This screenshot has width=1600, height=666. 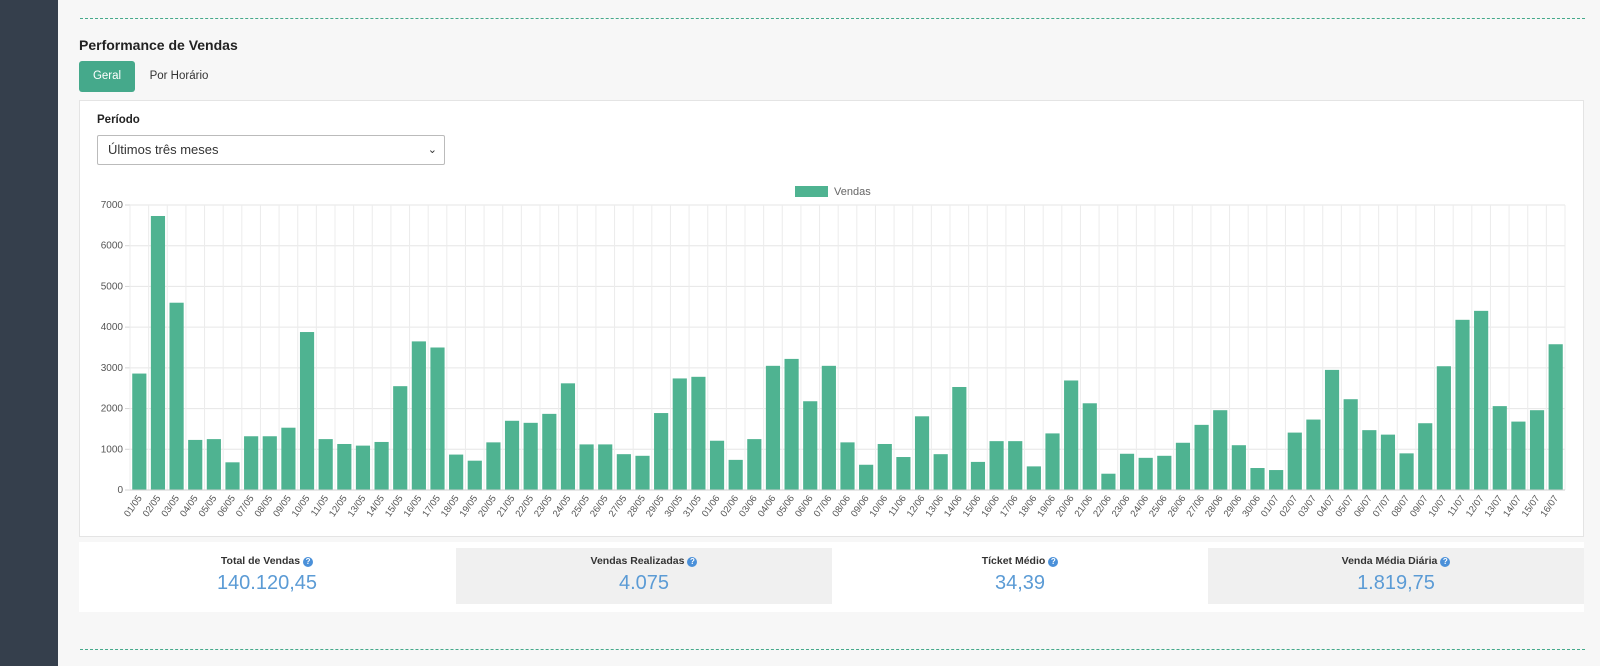 What do you see at coordinates (107, 76) in the screenshot?
I see `tab-geral: Geral` at bounding box center [107, 76].